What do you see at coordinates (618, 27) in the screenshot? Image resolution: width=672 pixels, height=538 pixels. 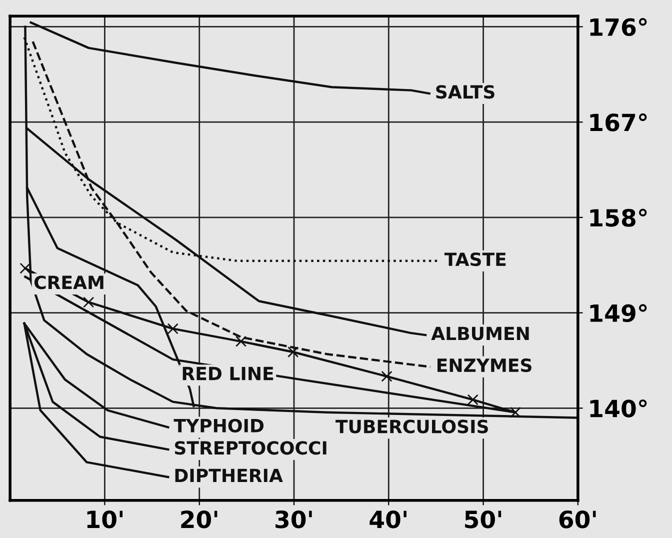 I see `y-tick-label: 176°` at bounding box center [618, 27].